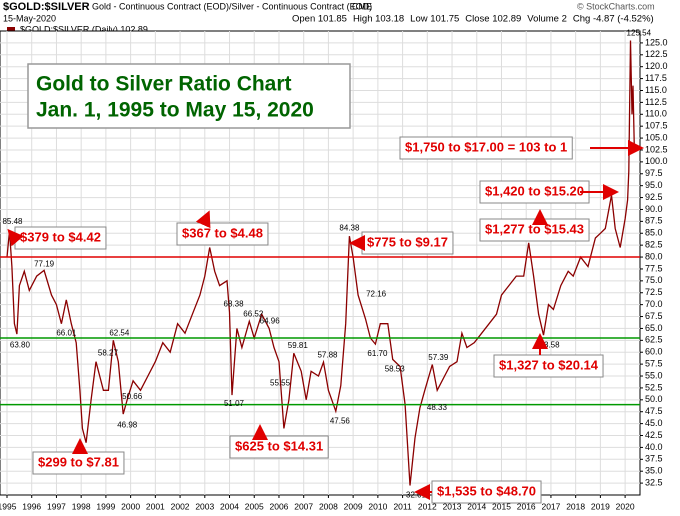 The width and height of the screenshot is (680, 516). I want to click on annotation: $1,535 to $48.70, so click(486, 490).